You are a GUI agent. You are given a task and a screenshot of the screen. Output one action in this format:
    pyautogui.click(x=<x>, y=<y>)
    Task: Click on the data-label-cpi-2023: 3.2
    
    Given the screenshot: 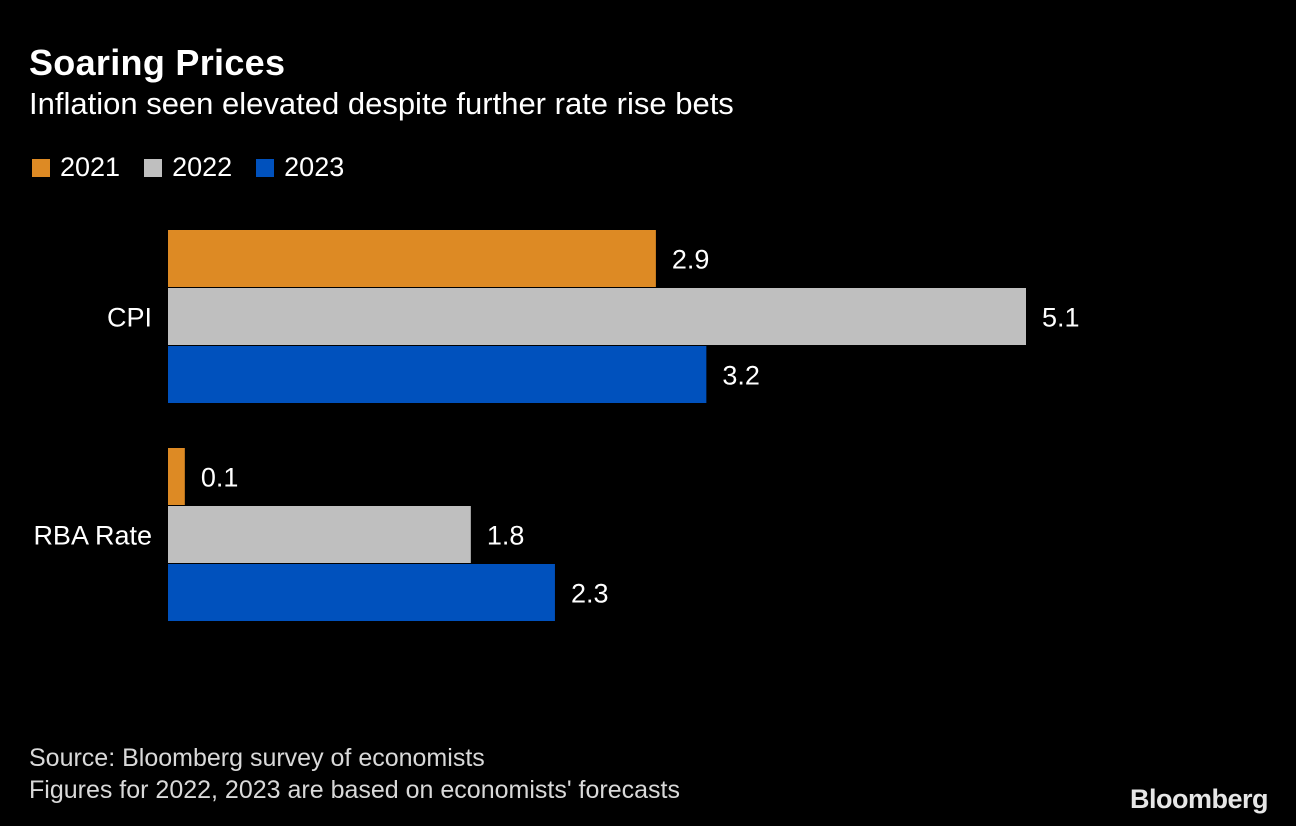 What is the action you would take?
    pyautogui.click(x=741, y=376)
    